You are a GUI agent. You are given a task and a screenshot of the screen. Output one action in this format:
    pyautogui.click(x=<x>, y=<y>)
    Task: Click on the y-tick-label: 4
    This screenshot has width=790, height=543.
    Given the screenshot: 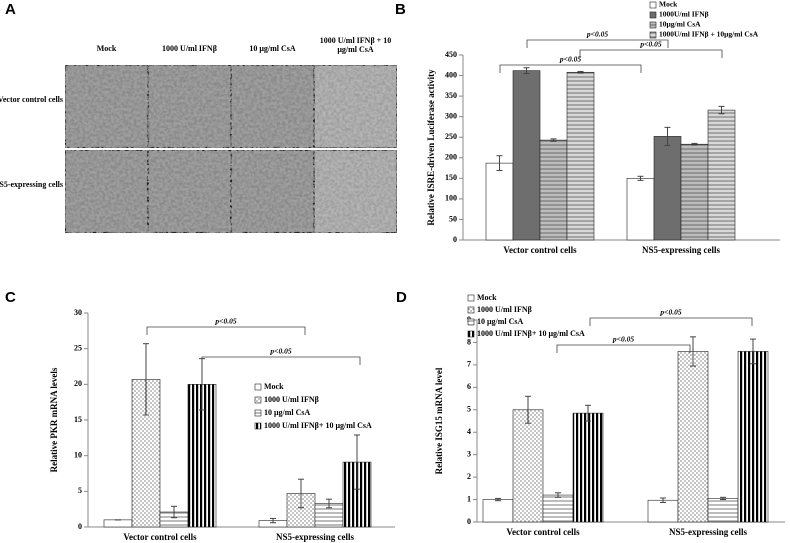 What is the action you would take?
    pyautogui.click(x=469, y=431)
    